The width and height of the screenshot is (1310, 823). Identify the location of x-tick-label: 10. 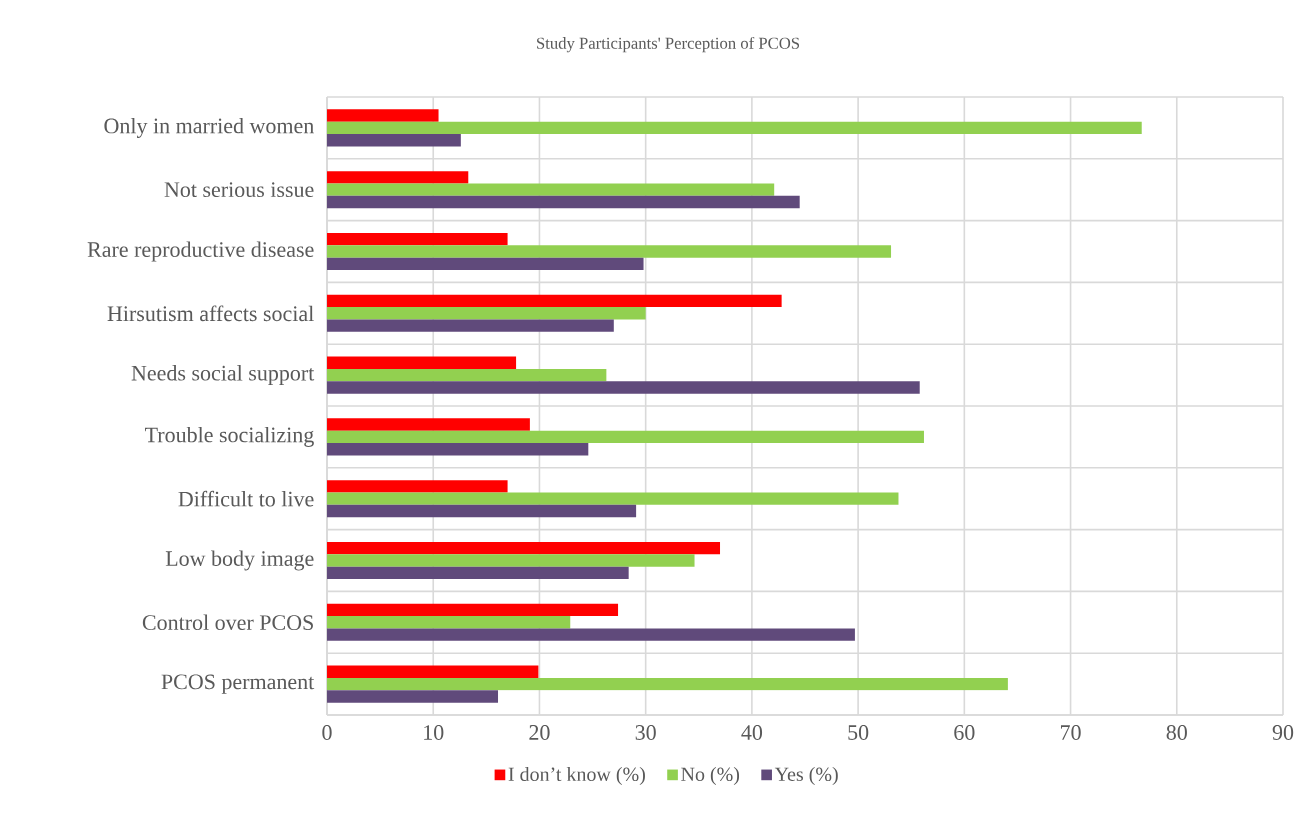
(434, 732).